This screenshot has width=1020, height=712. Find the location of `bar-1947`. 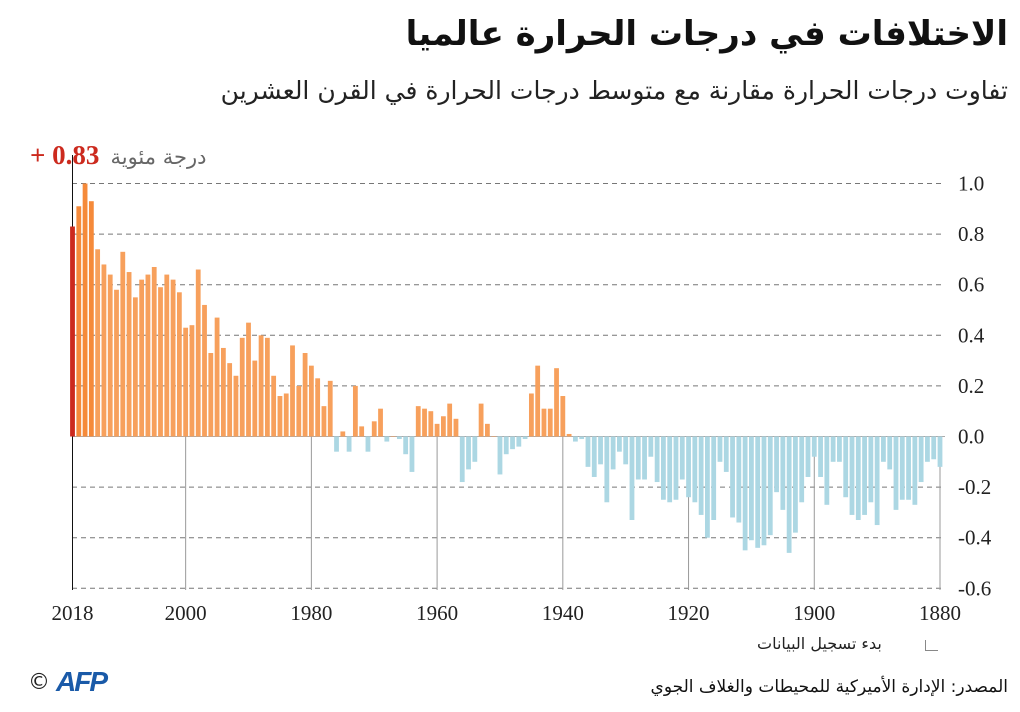

bar-1947 is located at coordinates (519, 441).